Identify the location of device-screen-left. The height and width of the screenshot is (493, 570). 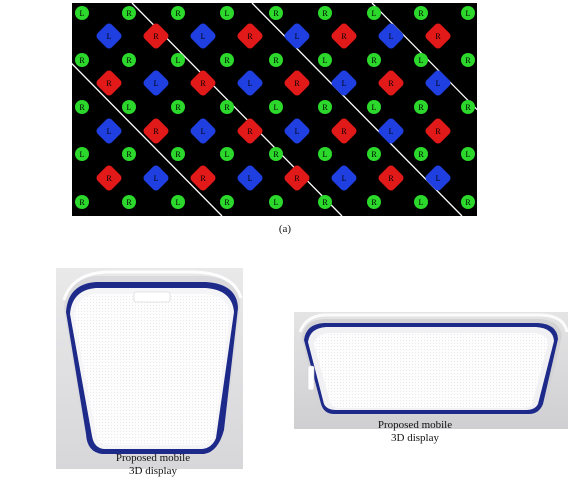
(152, 369).